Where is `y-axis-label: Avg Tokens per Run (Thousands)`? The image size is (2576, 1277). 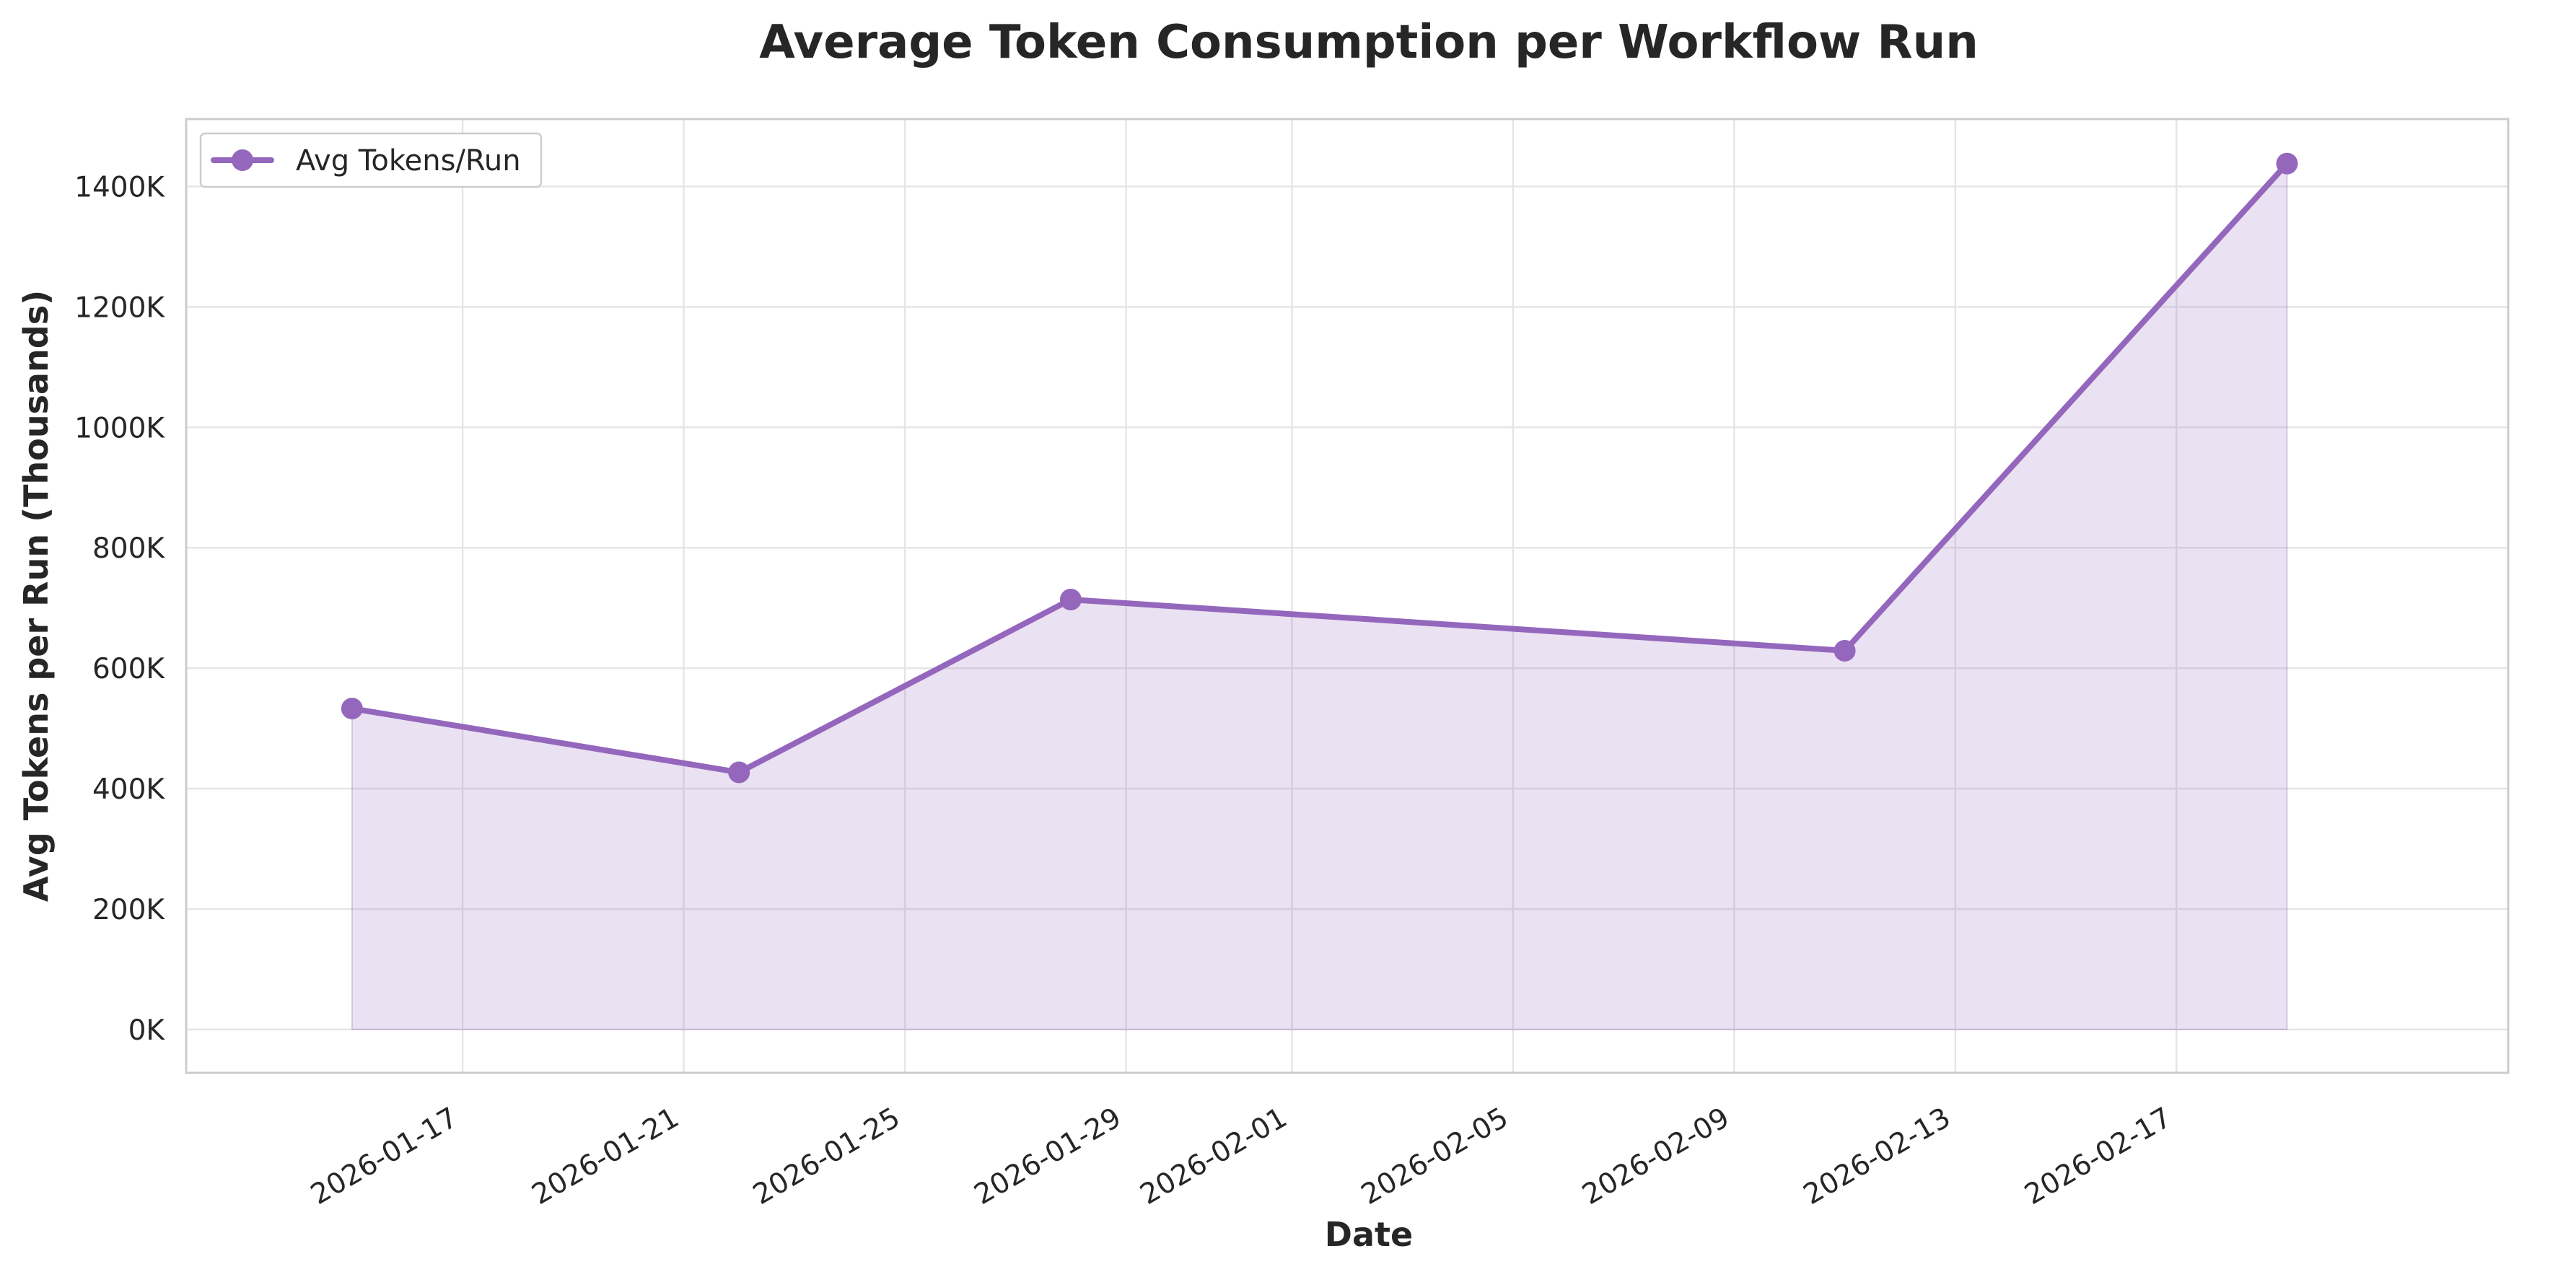
y-axis-label: Avg Tokens per Run (Thousands) is located at coordinates (36, 596).